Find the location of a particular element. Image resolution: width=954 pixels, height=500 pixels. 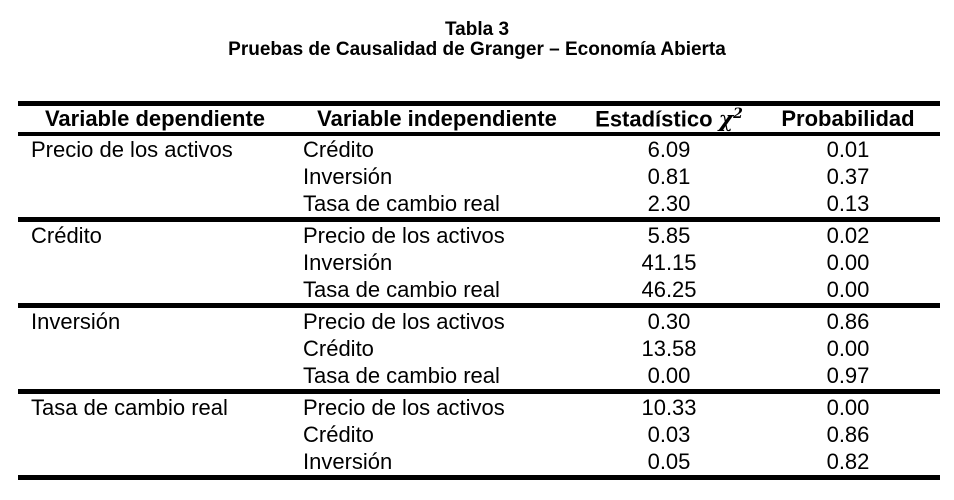

table-row: Tasa de cambio real 2.30 0.13 is located at coordinates (479, 205).